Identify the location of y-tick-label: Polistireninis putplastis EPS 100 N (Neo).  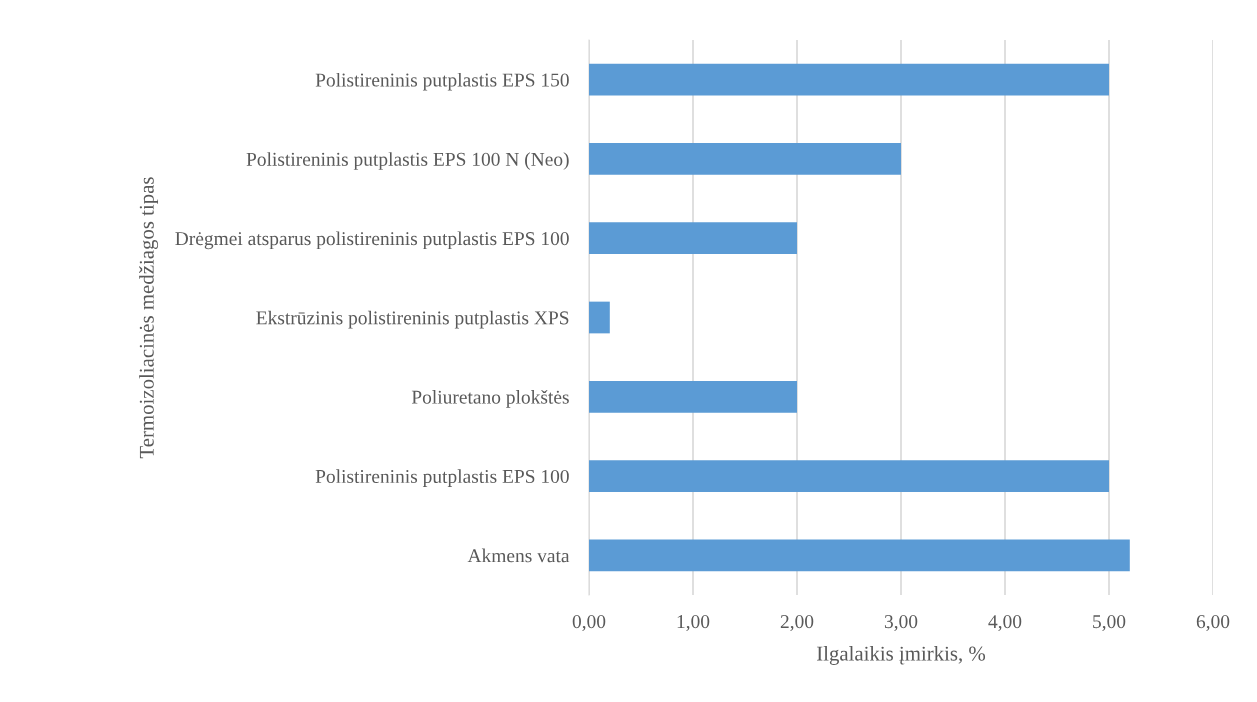
(407, 161).